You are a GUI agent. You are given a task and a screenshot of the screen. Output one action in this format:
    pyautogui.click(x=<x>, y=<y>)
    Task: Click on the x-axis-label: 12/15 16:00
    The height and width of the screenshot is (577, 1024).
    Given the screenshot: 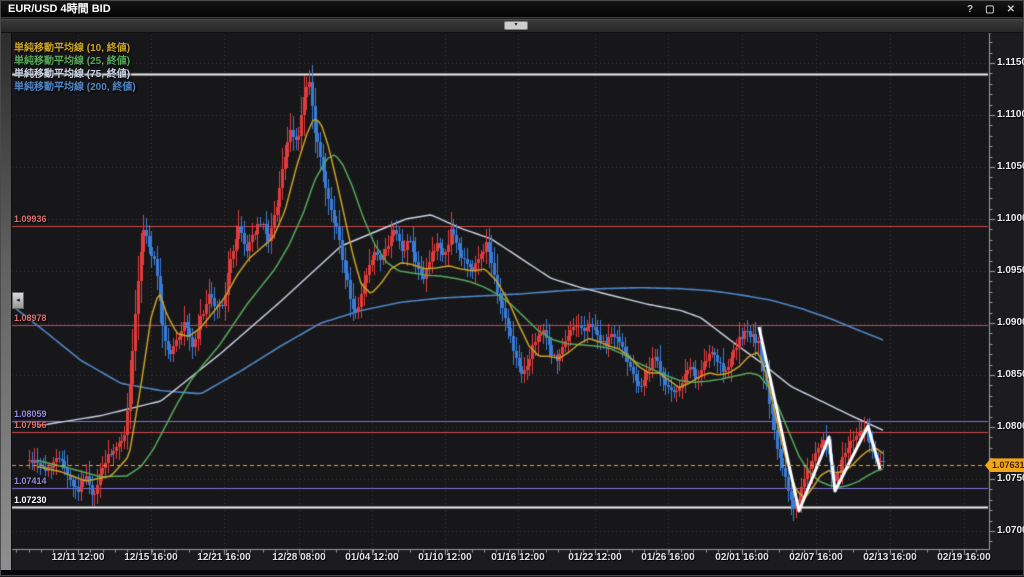 What is the action you would take?
    pyautogui.click(x=151, y=557)
    